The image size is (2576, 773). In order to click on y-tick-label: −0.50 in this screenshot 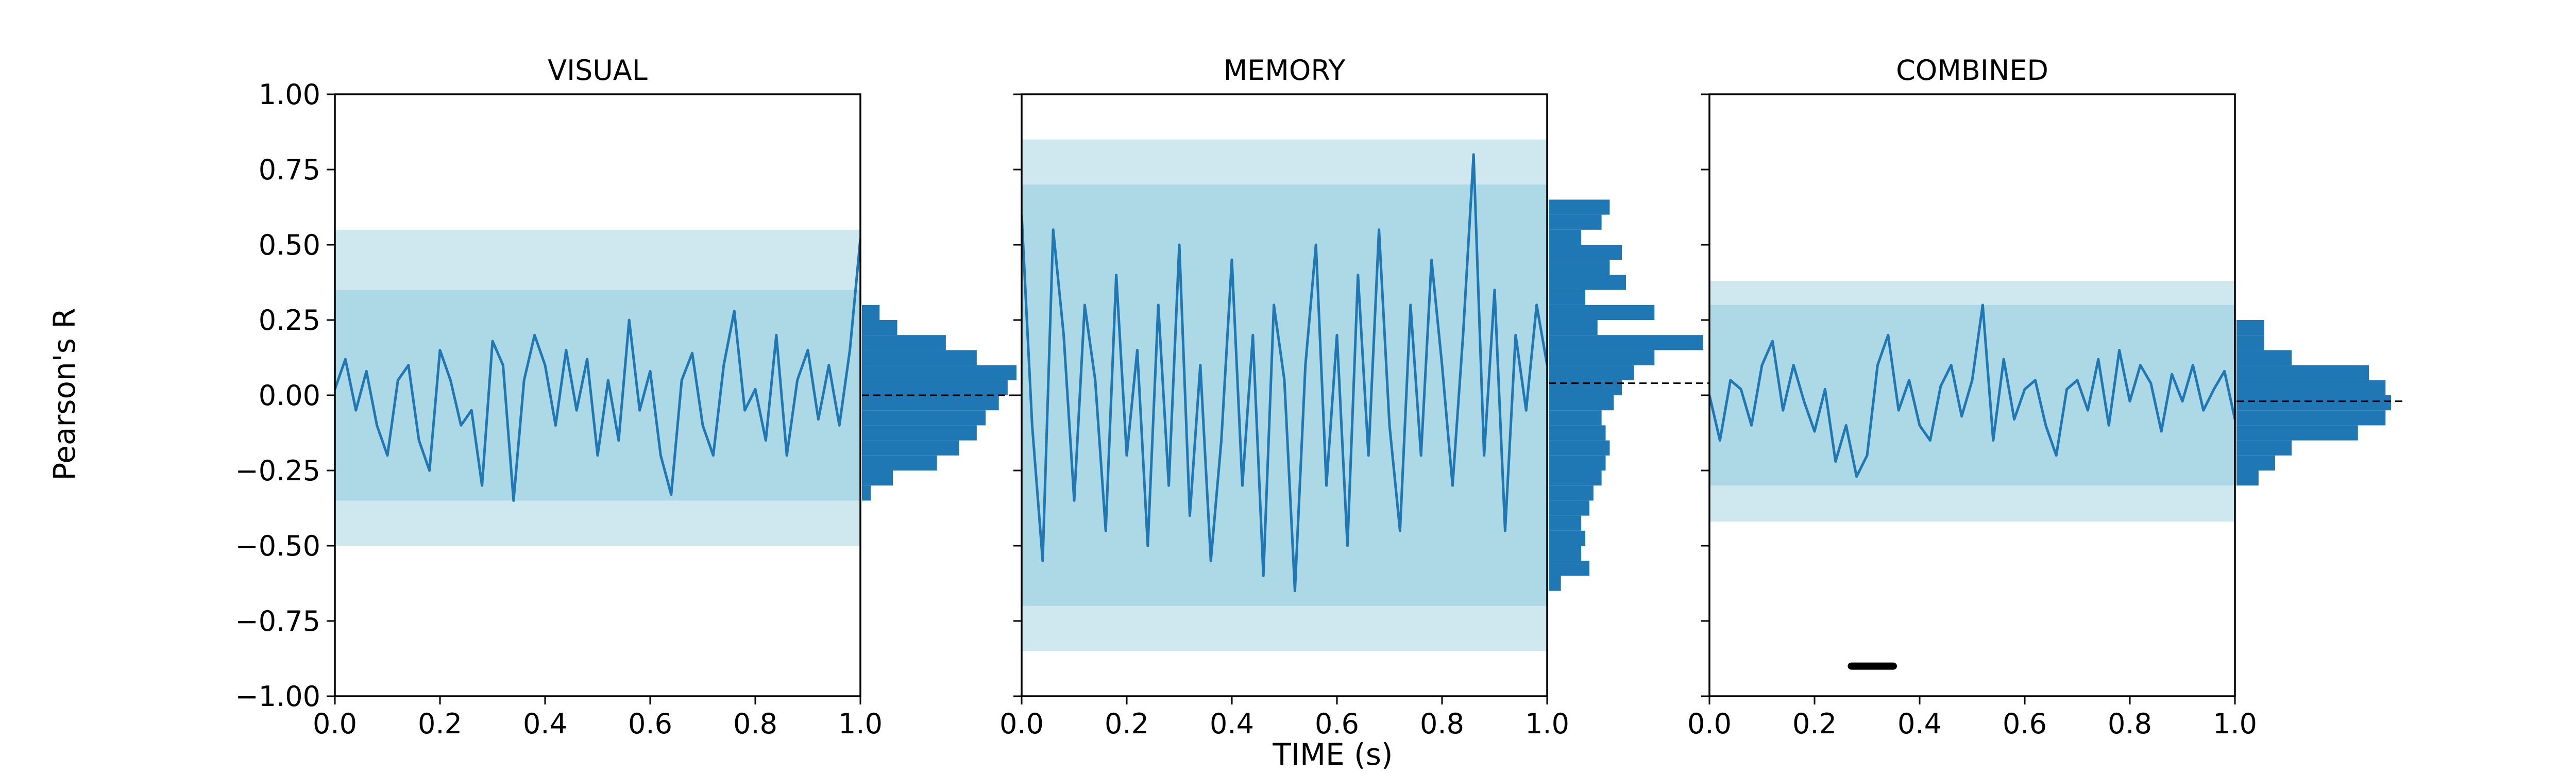, I will do `click(277, 546)`.